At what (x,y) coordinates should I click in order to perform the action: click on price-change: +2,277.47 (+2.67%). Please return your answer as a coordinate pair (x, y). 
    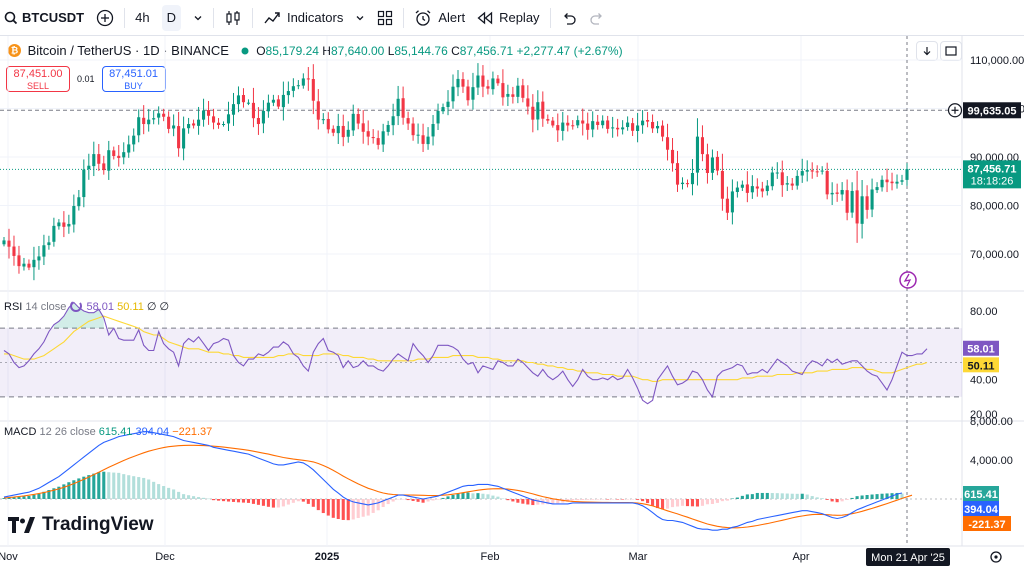
    Looking at the image, I should click on (569, 51).